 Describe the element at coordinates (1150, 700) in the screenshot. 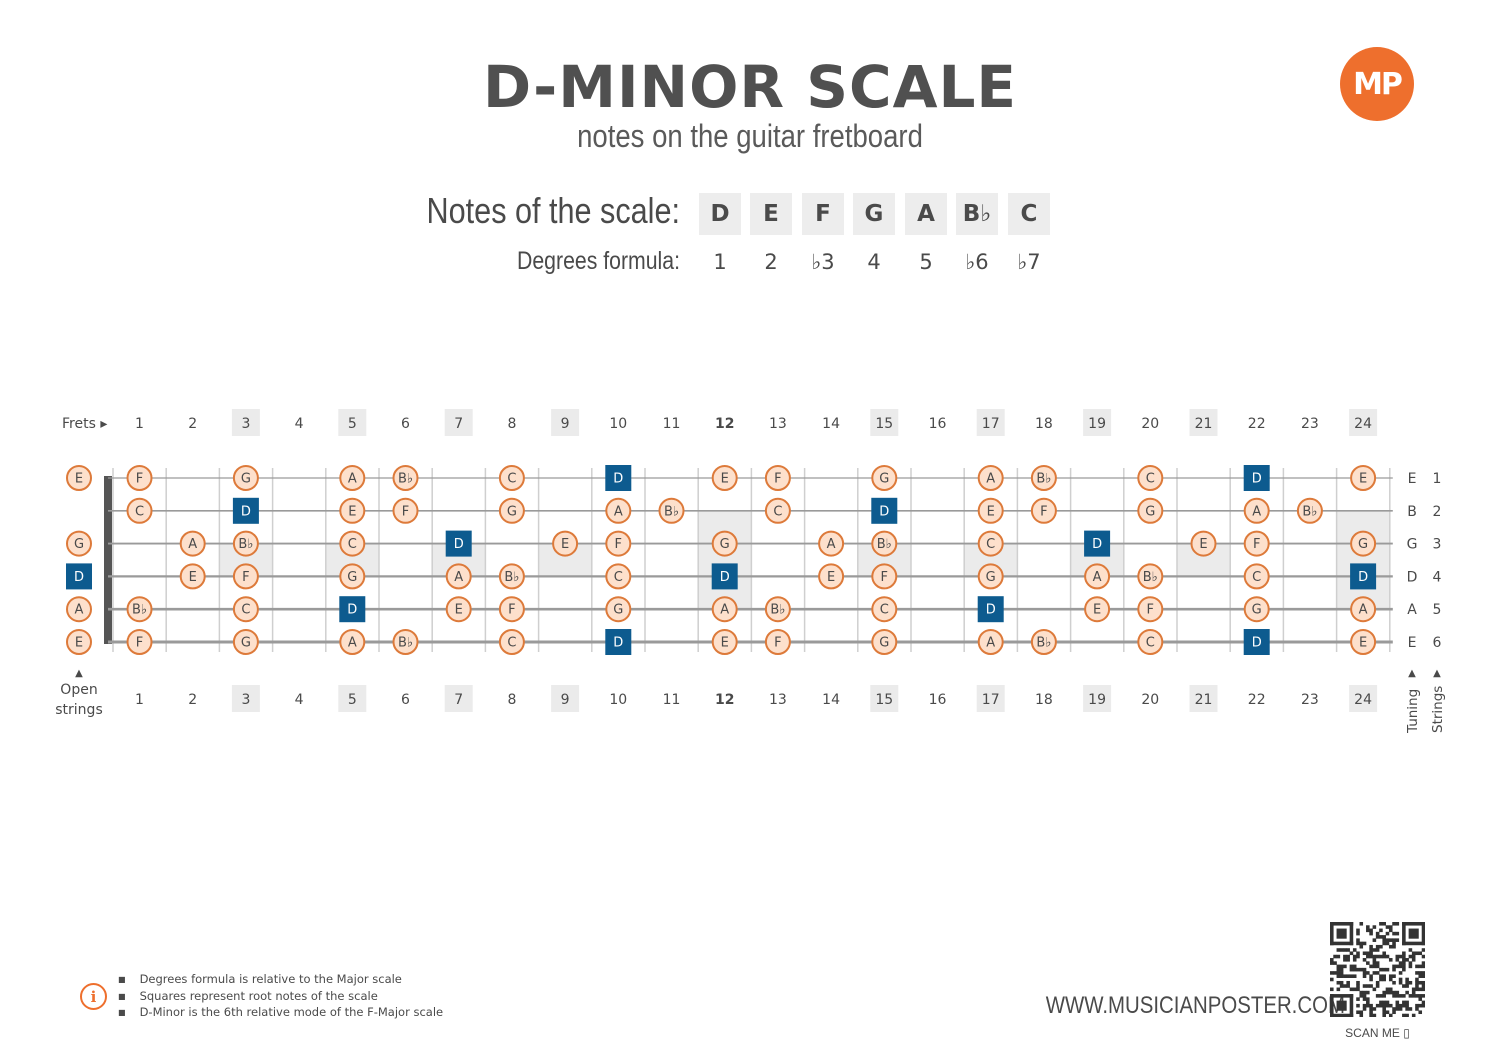

I see `fret-number-bottom: 20` at that location.